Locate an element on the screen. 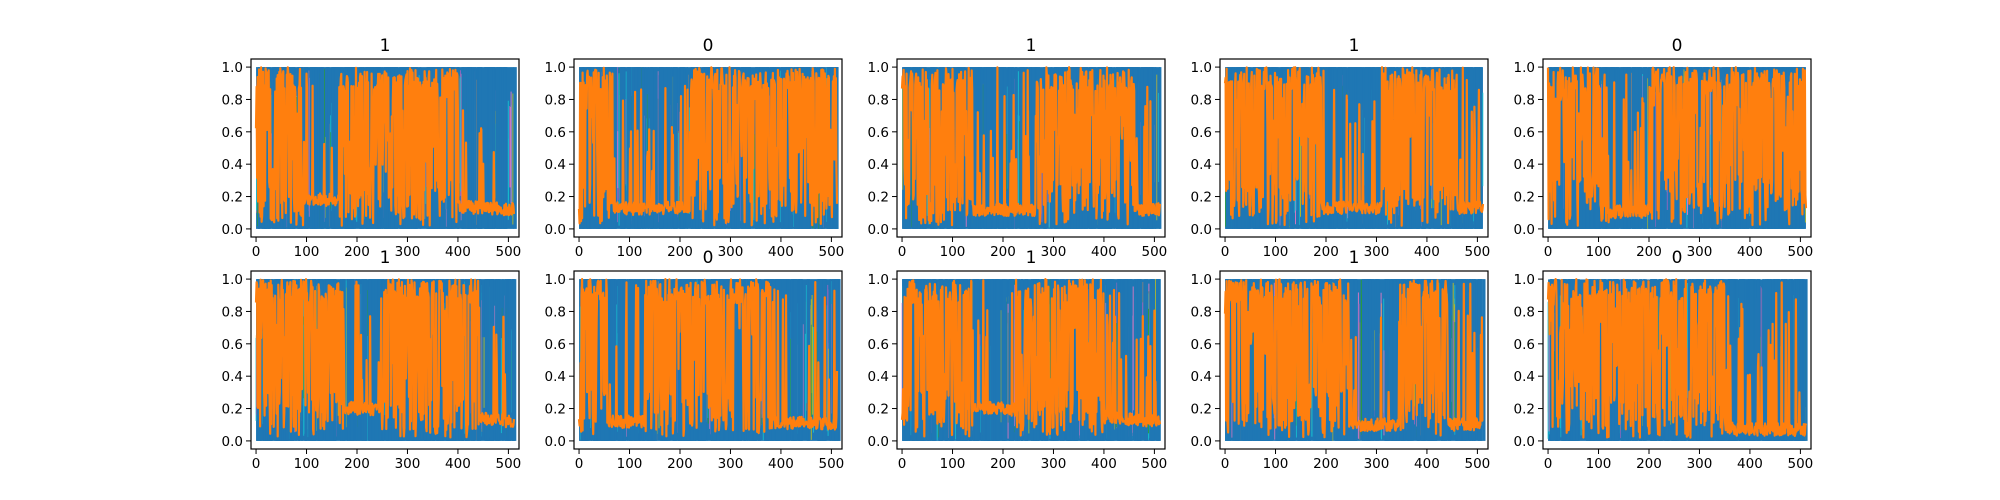 This screenshot has width=2000, height=500. subplot-7: 0 0 100 200 300 400 500 0.0 0.2 0.4 0.6 0.8 1.0 is located at coordinates (695, 360).